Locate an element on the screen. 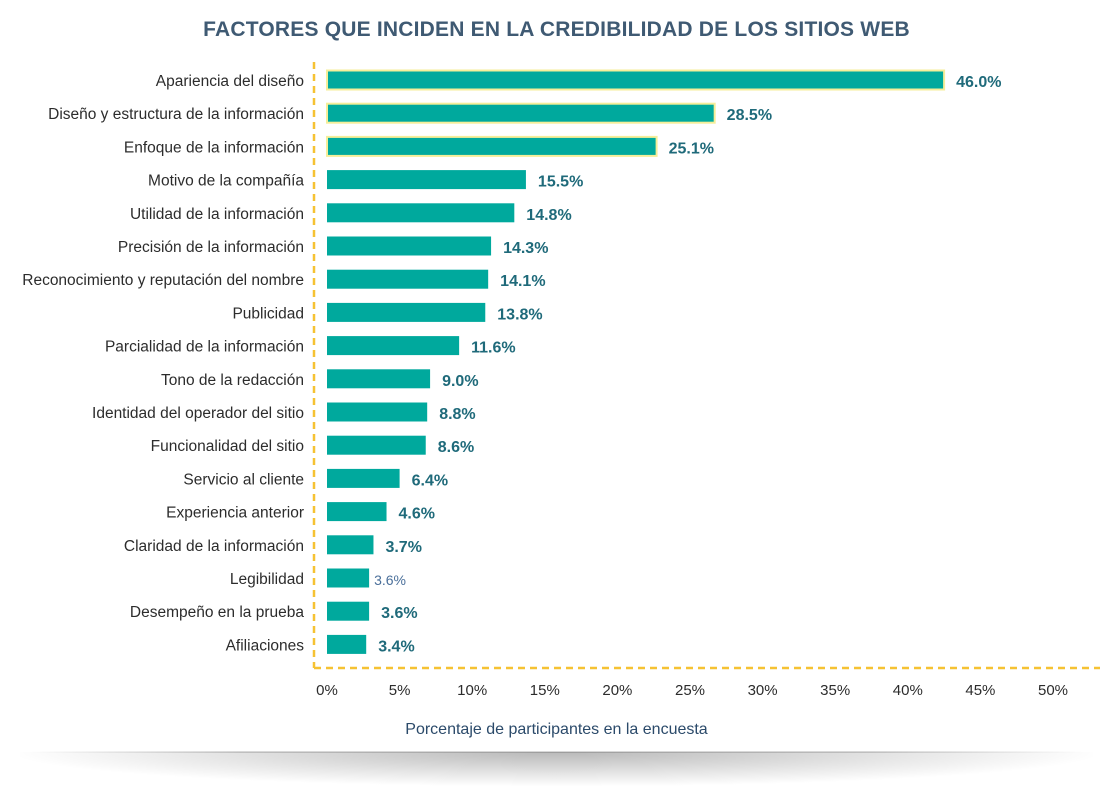  x-tick-label: 40% is located at coordinates (908, 690).